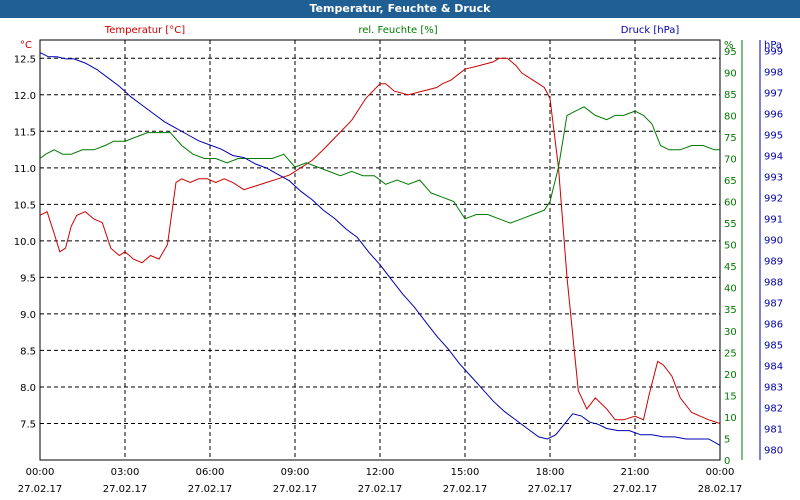 The image size is (800, 500). I want to click on temperature-tick-label: 11.5, so click(25, 132).